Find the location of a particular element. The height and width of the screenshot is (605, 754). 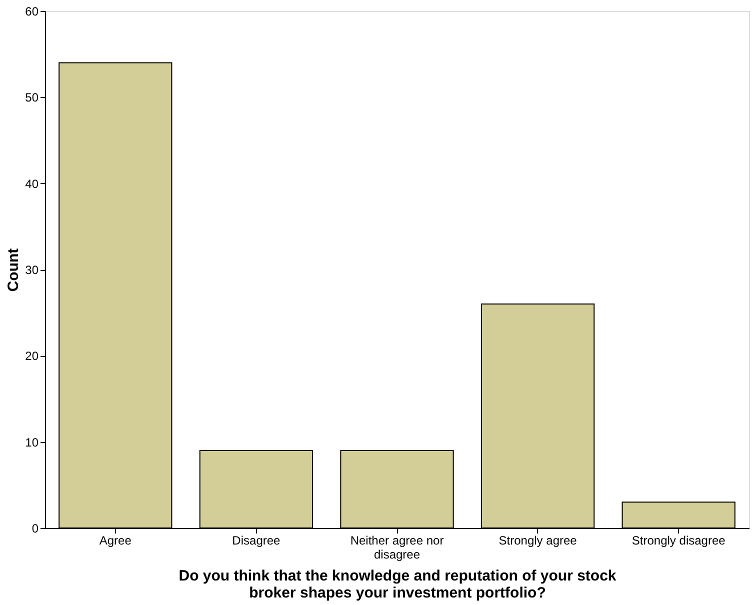

x-tick-label: Strongly agree is located at coordinates (538, 541).